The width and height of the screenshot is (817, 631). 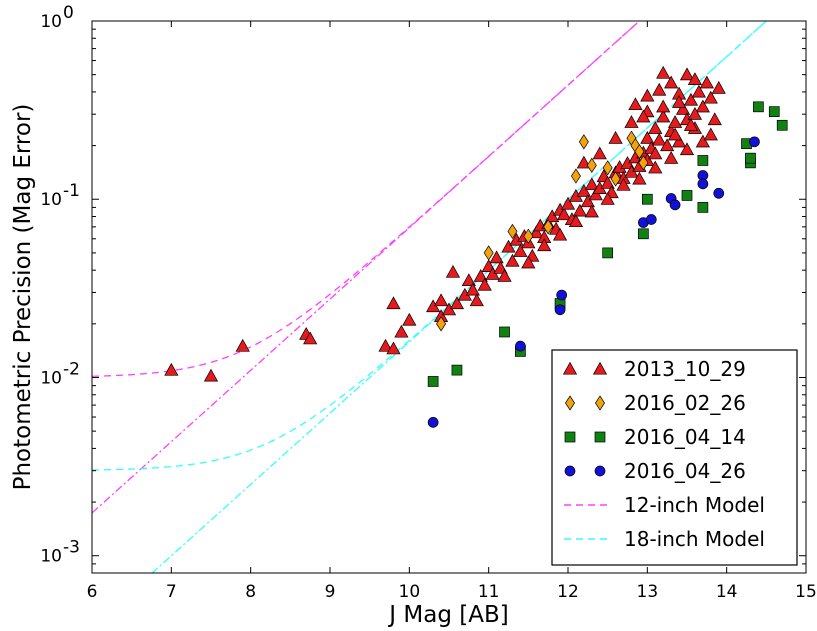 What do you see at coordinates (685, 471) in the screenshot?
I see `legend-label: 2016_04_26` at bounding box center [685, 471].